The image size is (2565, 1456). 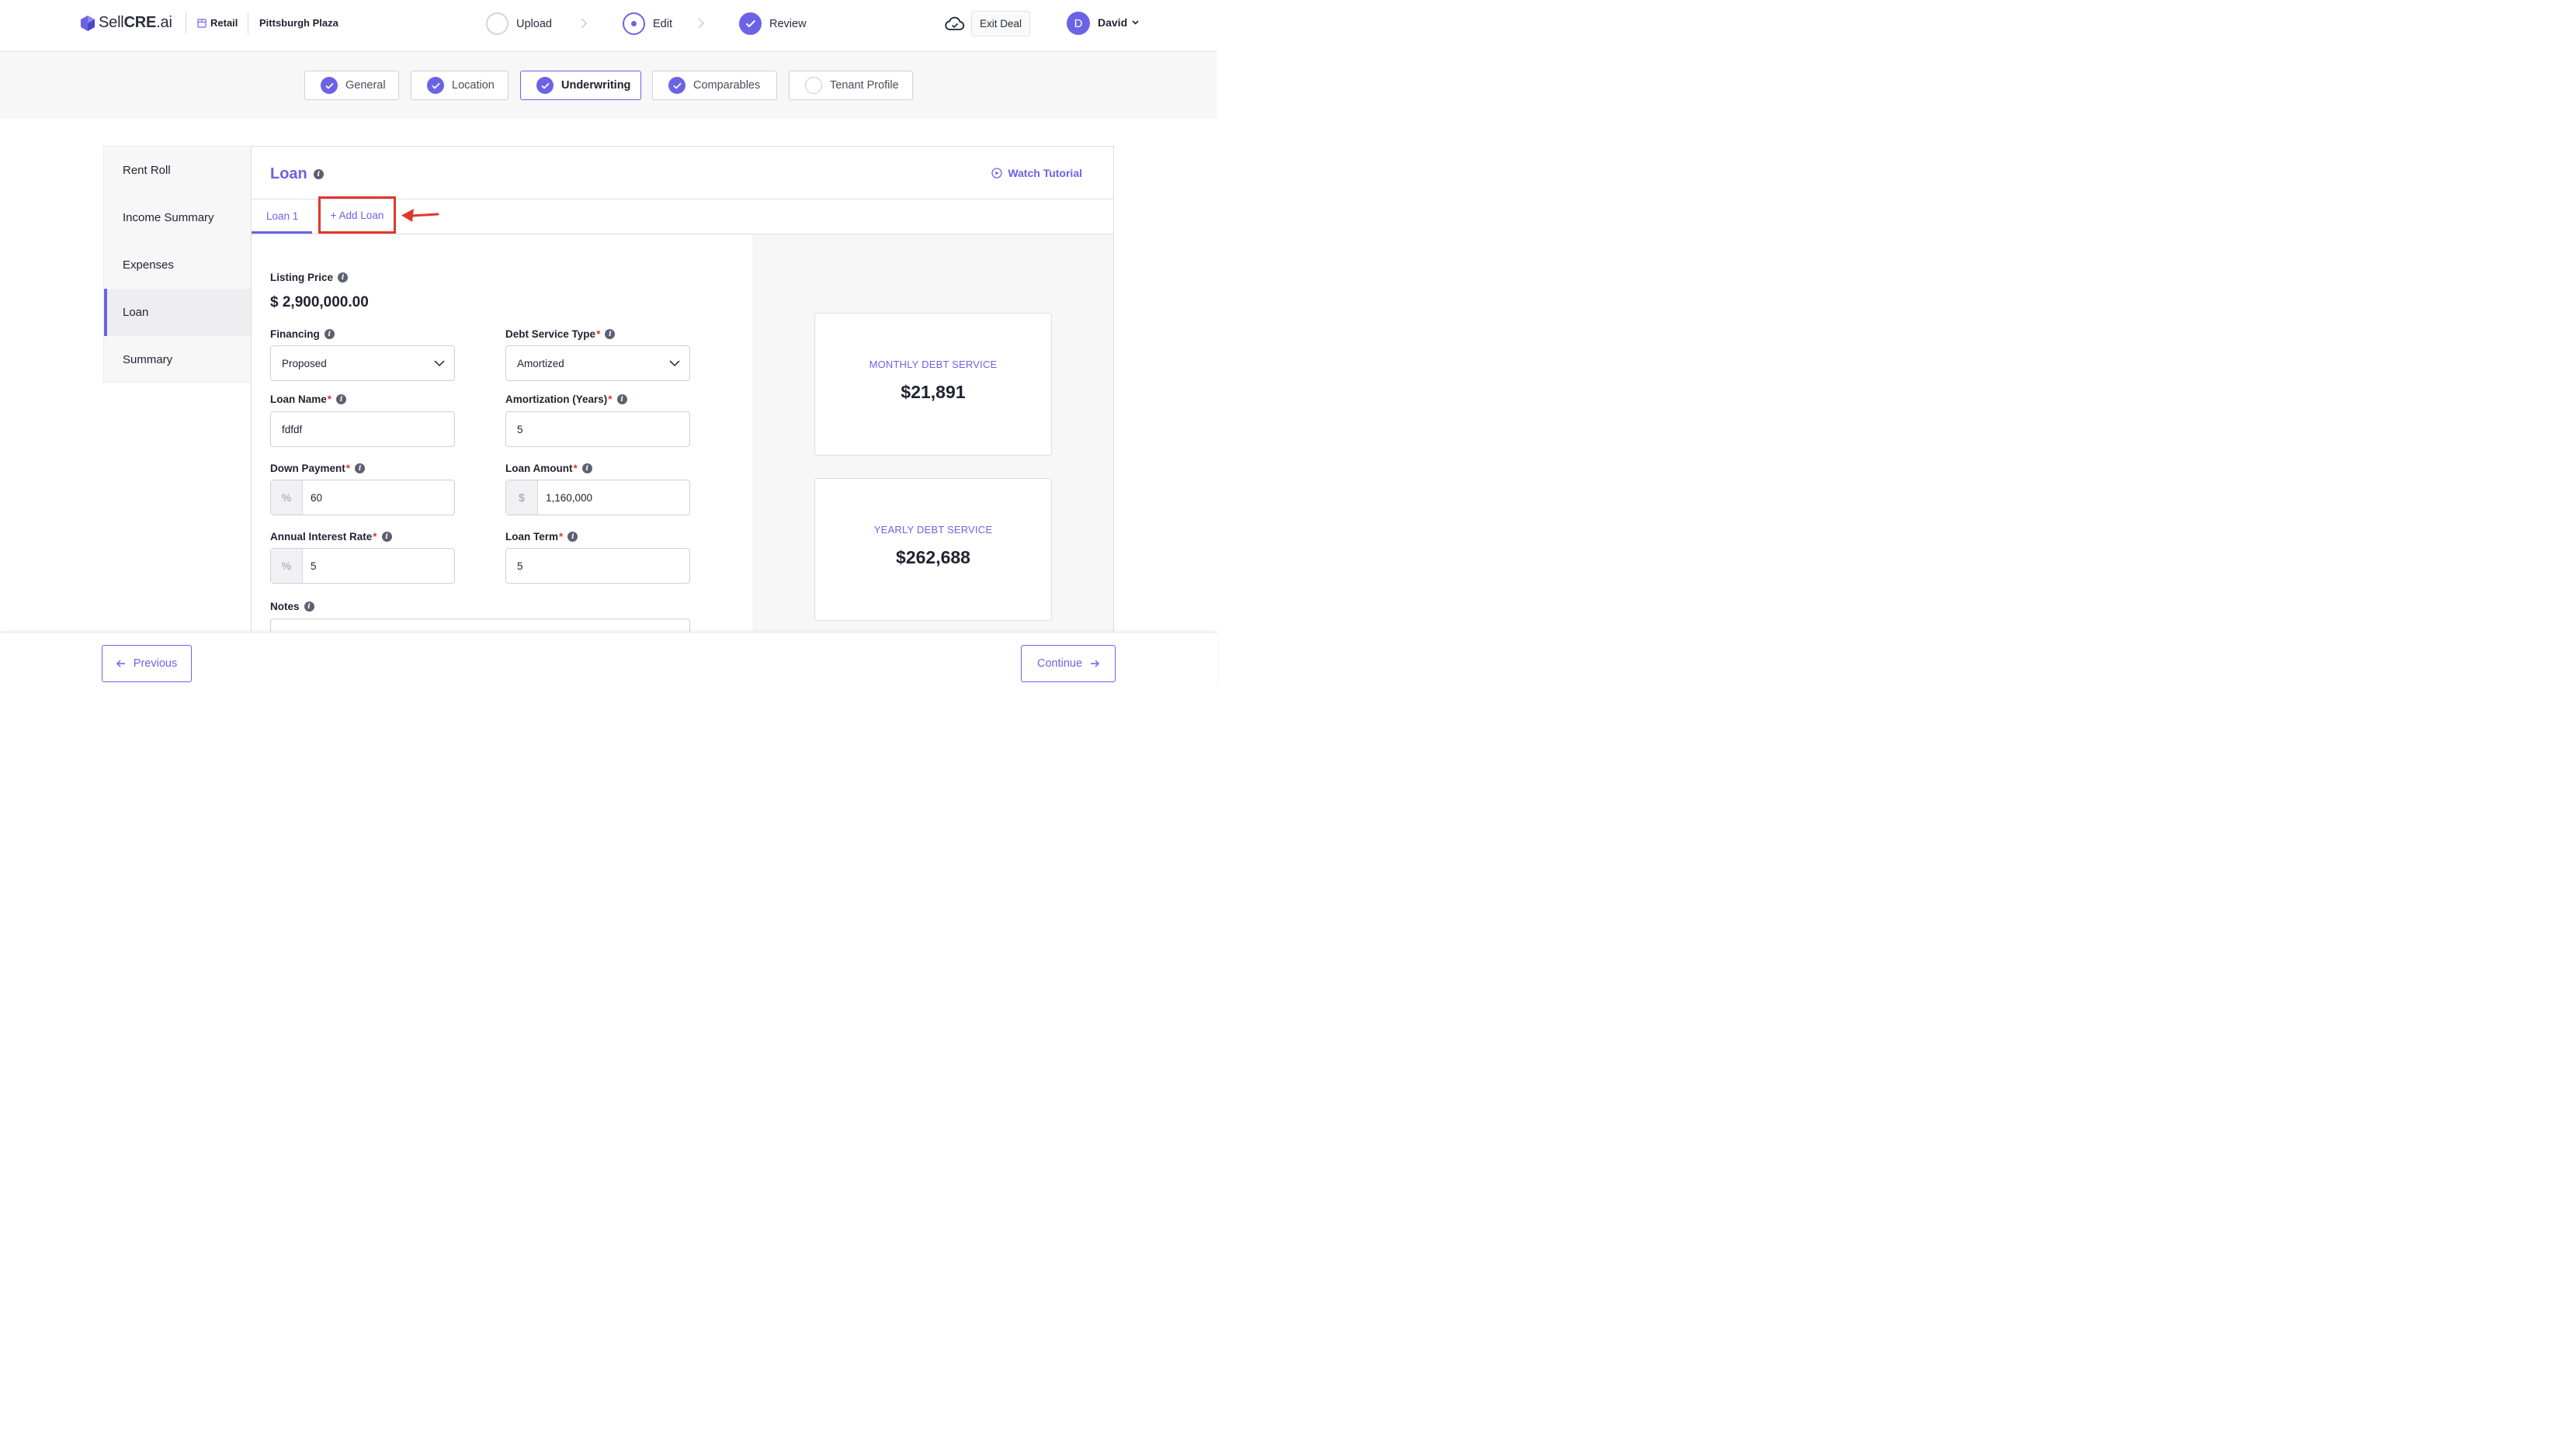 What do you see at coordinates (363, 498) in the screenshot?
I see `down-payment-input: % 60` at bounding box center [363, 498].